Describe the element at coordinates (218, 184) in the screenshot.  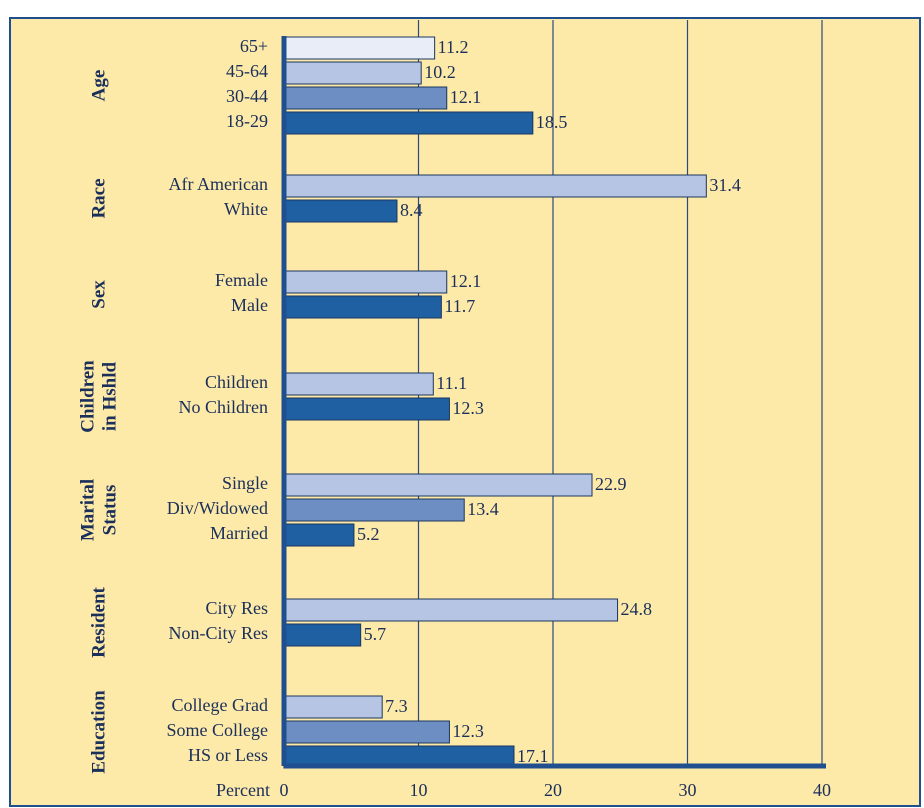
I see `category-label: Afr American` at that location.